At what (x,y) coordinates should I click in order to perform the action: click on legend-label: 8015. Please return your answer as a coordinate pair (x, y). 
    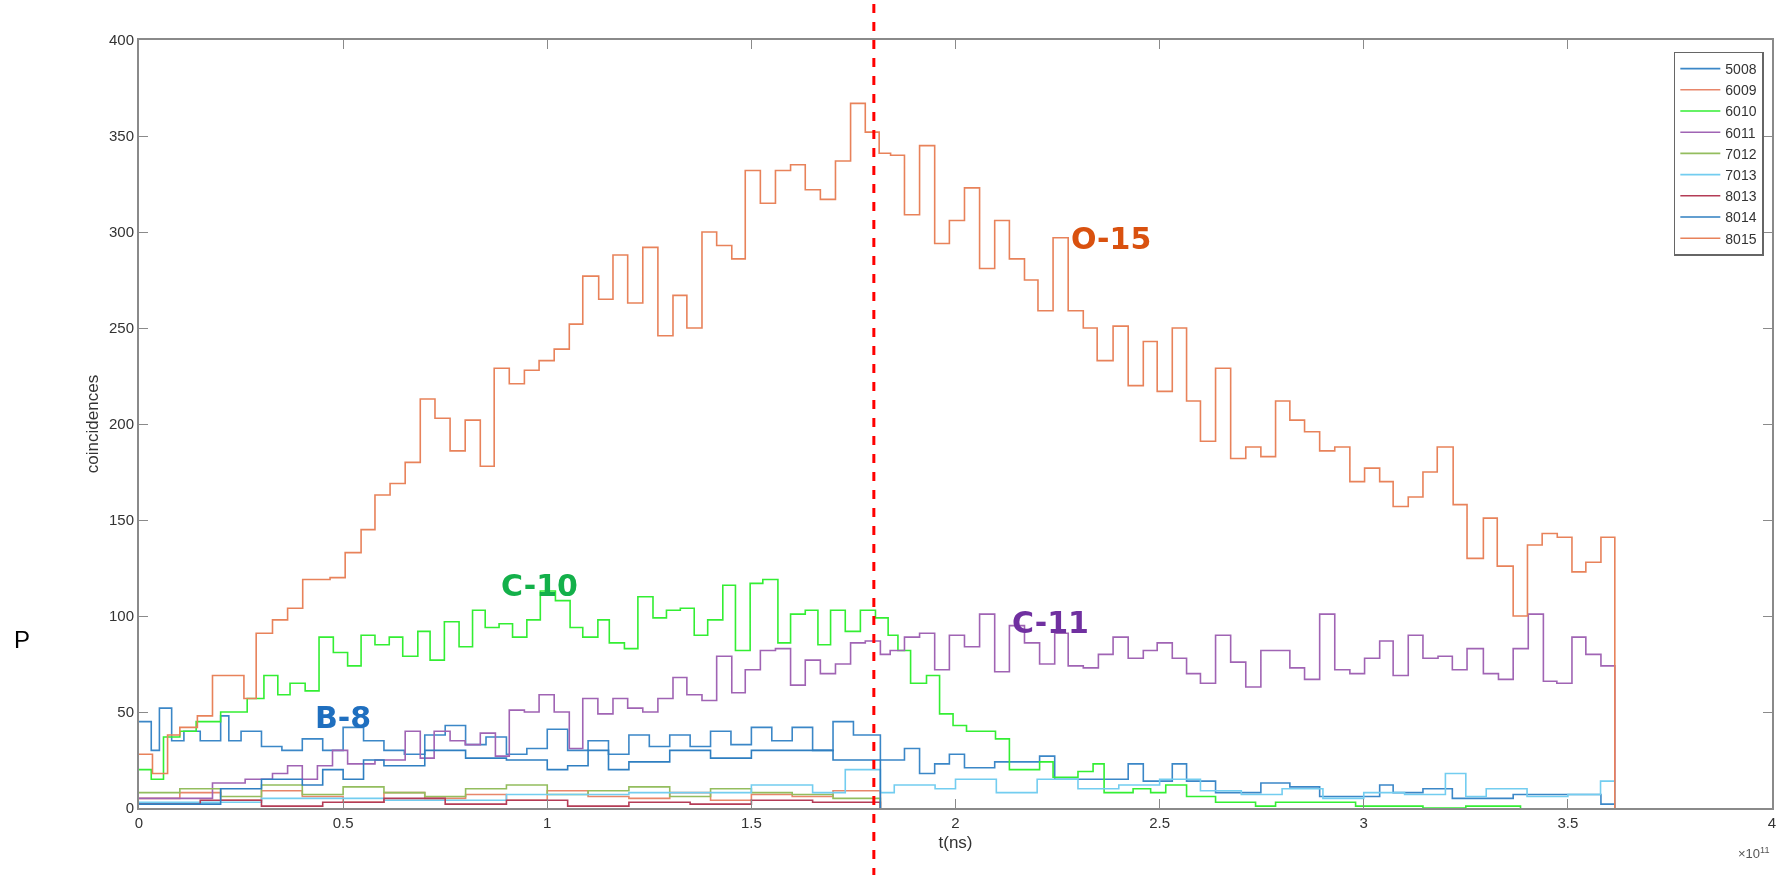
    Looking at the image, I should click on (1741, 238).